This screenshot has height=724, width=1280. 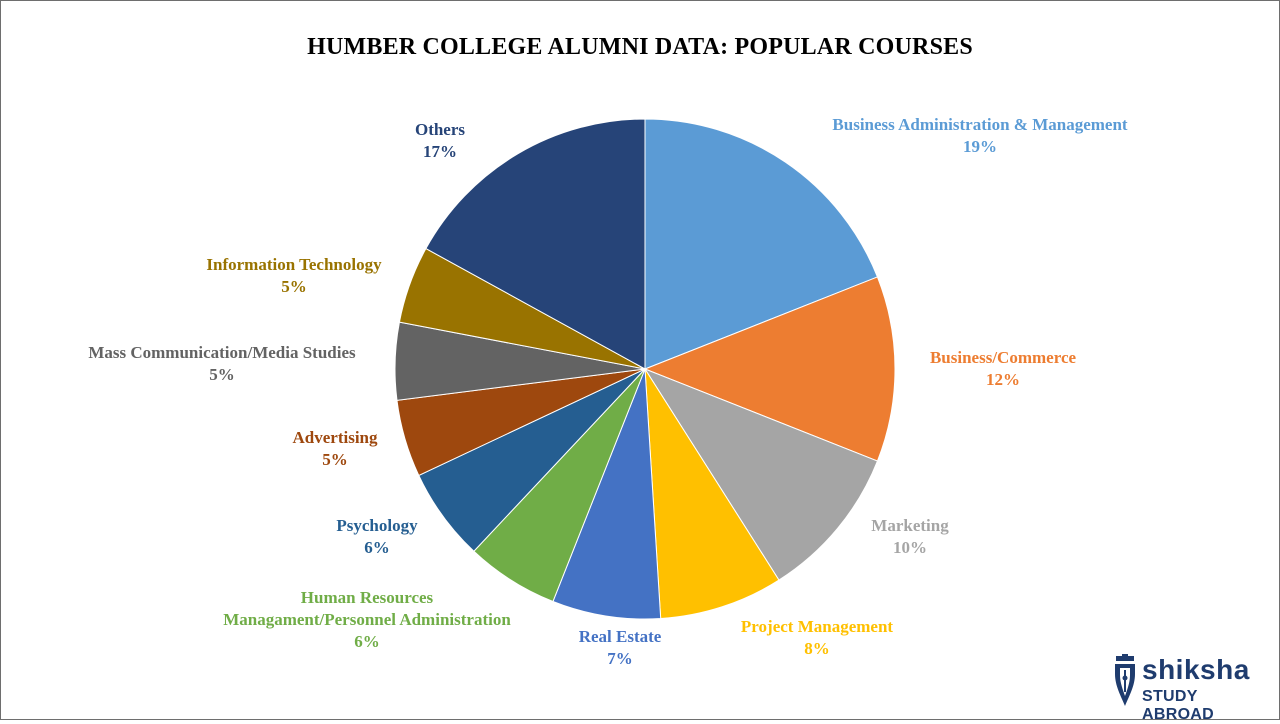 I want to click on slice-value-label: 8%, so click(x=817, y=648).